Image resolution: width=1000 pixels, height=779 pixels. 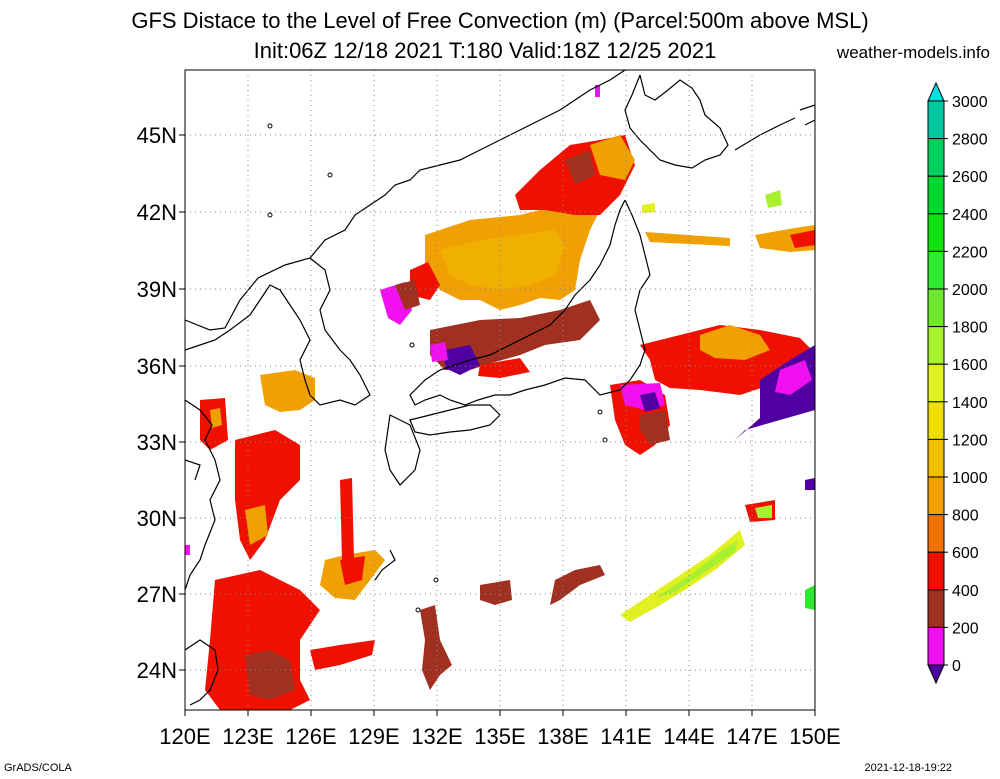 What do you see at coordinates (970, 140) in the screenshot?
I see `colorbar-label: 2800` at bounding box center [970, 140].